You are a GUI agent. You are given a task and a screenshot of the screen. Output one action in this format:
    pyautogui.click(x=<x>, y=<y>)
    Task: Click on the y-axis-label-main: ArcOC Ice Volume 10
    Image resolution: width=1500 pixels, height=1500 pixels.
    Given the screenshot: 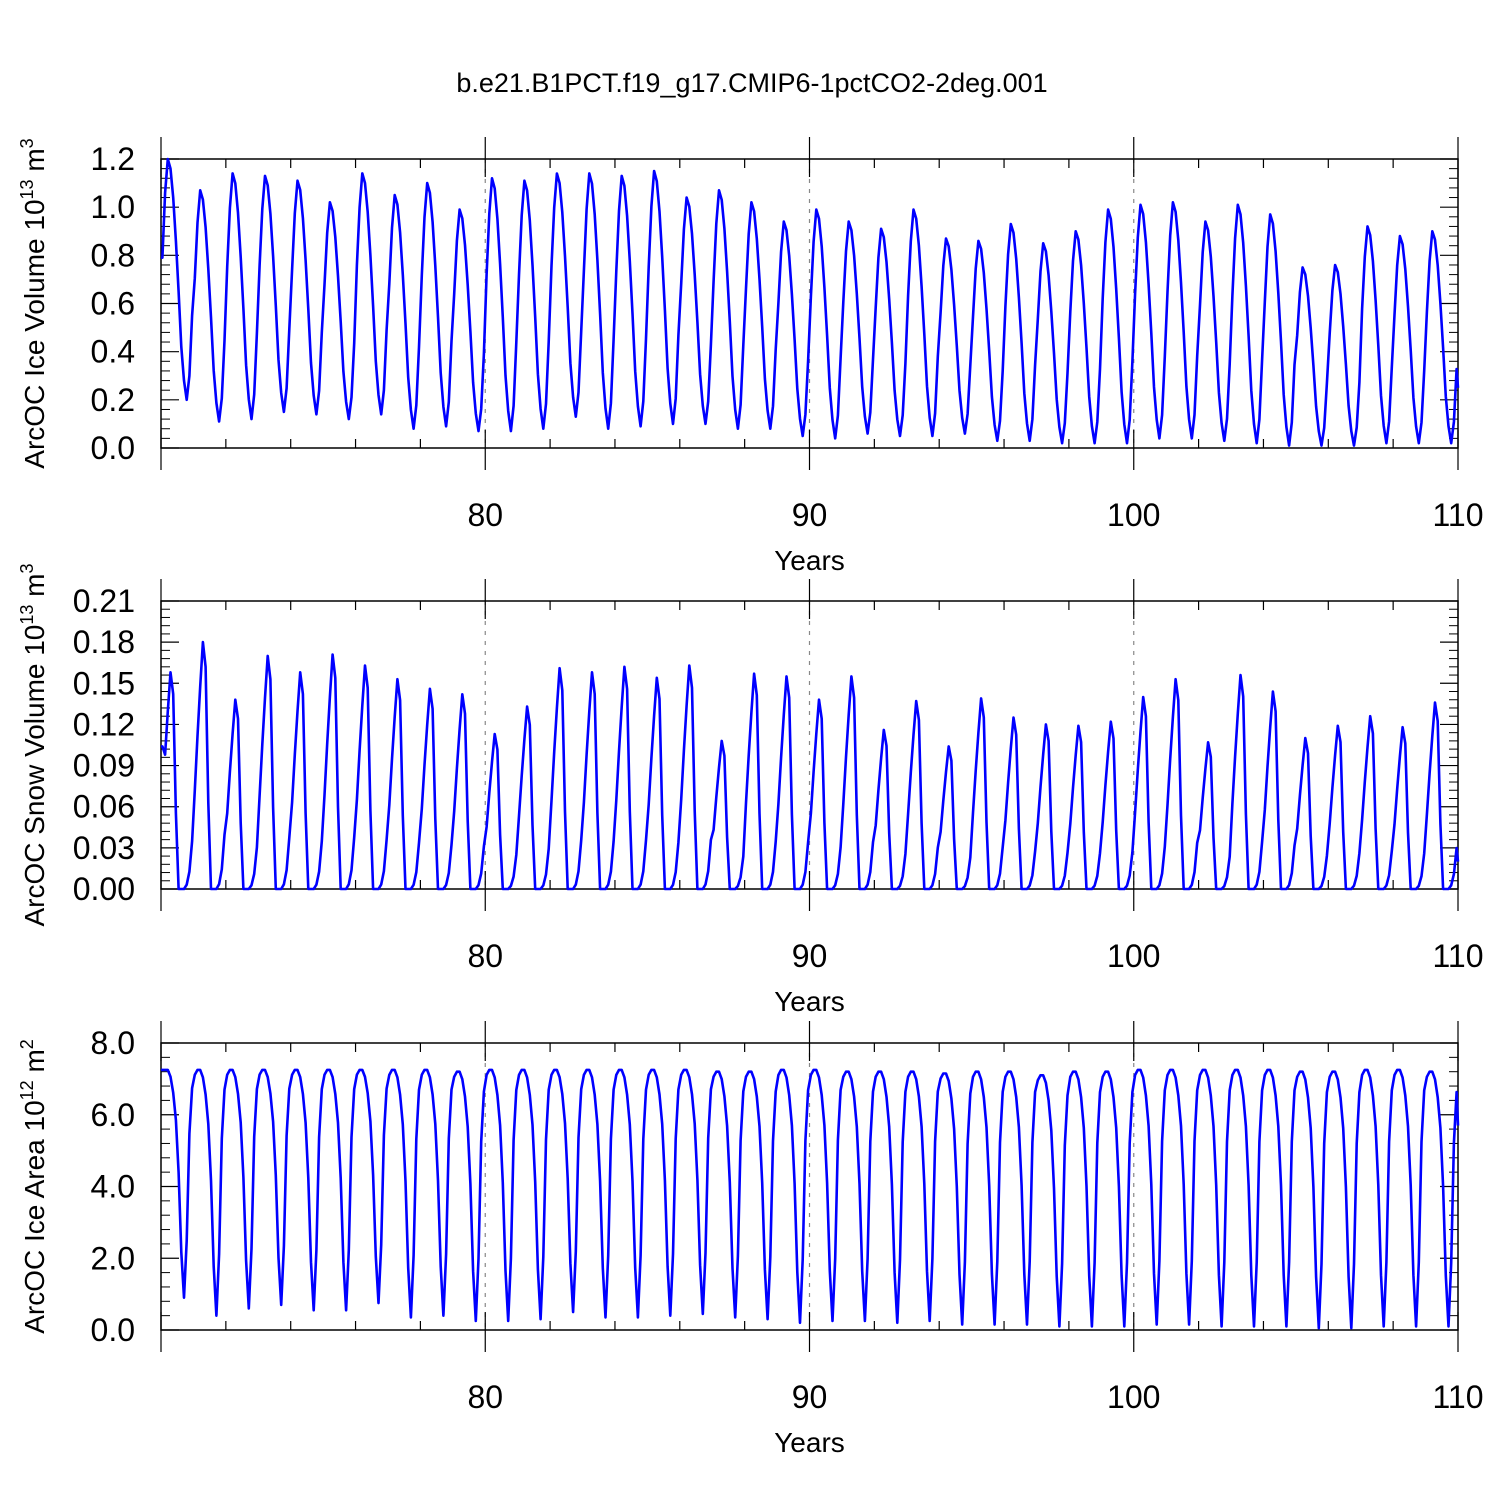 What is the action you would take?
    pyautogui.click(x=34, y=333)
    